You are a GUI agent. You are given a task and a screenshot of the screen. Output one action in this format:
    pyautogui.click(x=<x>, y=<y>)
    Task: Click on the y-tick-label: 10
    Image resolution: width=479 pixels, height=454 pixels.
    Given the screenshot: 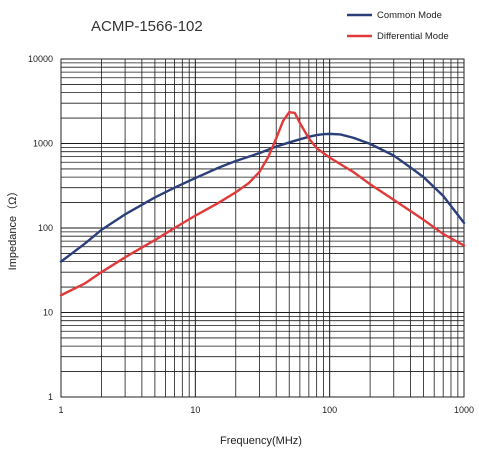 What is the action you would take?
    pyautogui.click(x=48, y=313)
    